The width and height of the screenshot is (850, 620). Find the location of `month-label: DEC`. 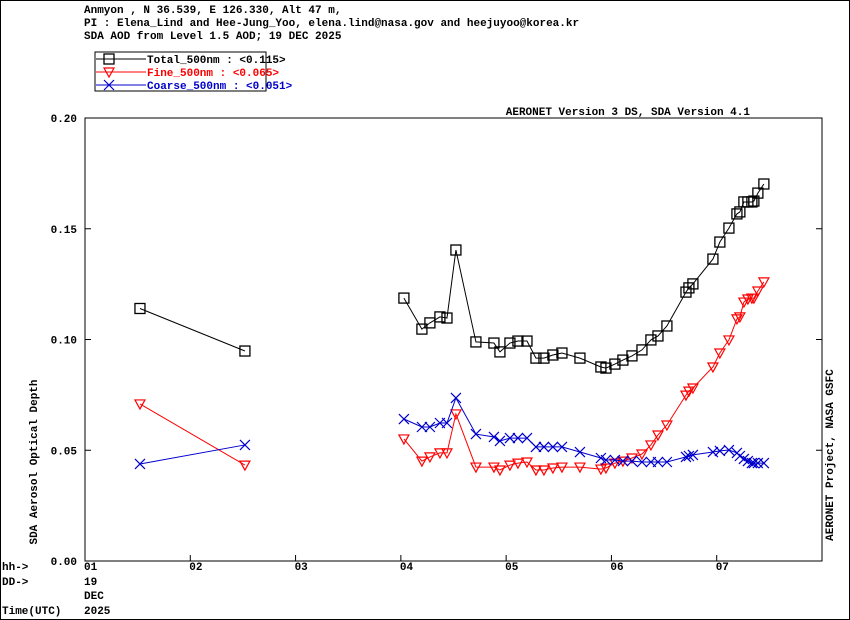

month-label: DEC is located at coordinates (94, 597).